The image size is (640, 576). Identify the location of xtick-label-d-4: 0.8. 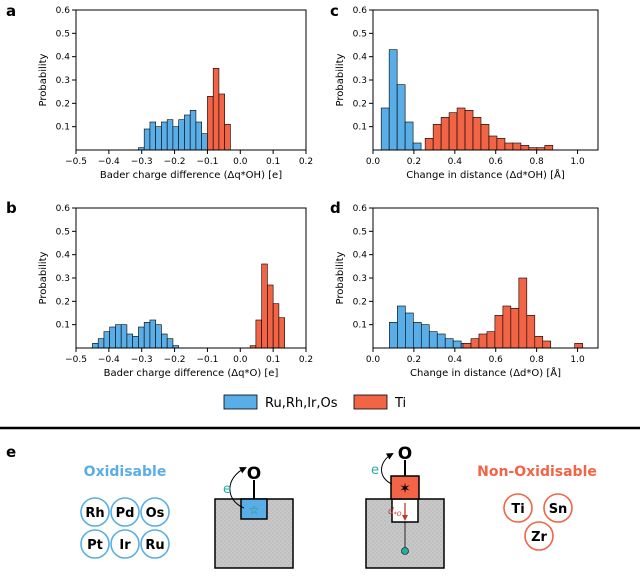
(536, 360).